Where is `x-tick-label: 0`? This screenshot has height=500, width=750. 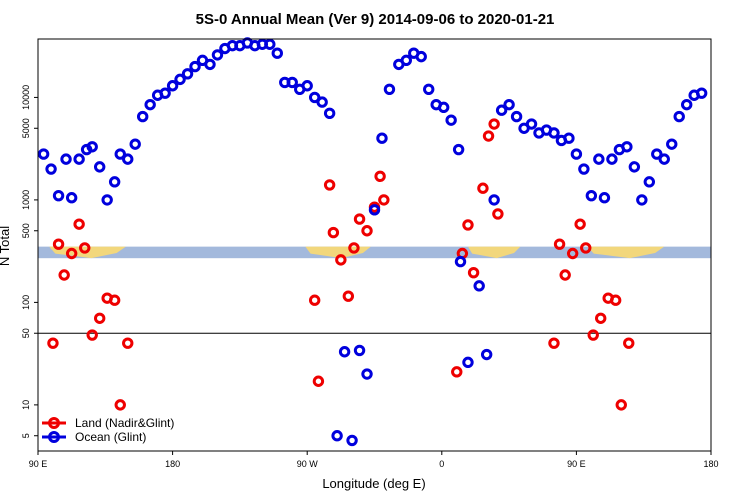 x-tick-label: 0 is located at coordinates (441, 464).